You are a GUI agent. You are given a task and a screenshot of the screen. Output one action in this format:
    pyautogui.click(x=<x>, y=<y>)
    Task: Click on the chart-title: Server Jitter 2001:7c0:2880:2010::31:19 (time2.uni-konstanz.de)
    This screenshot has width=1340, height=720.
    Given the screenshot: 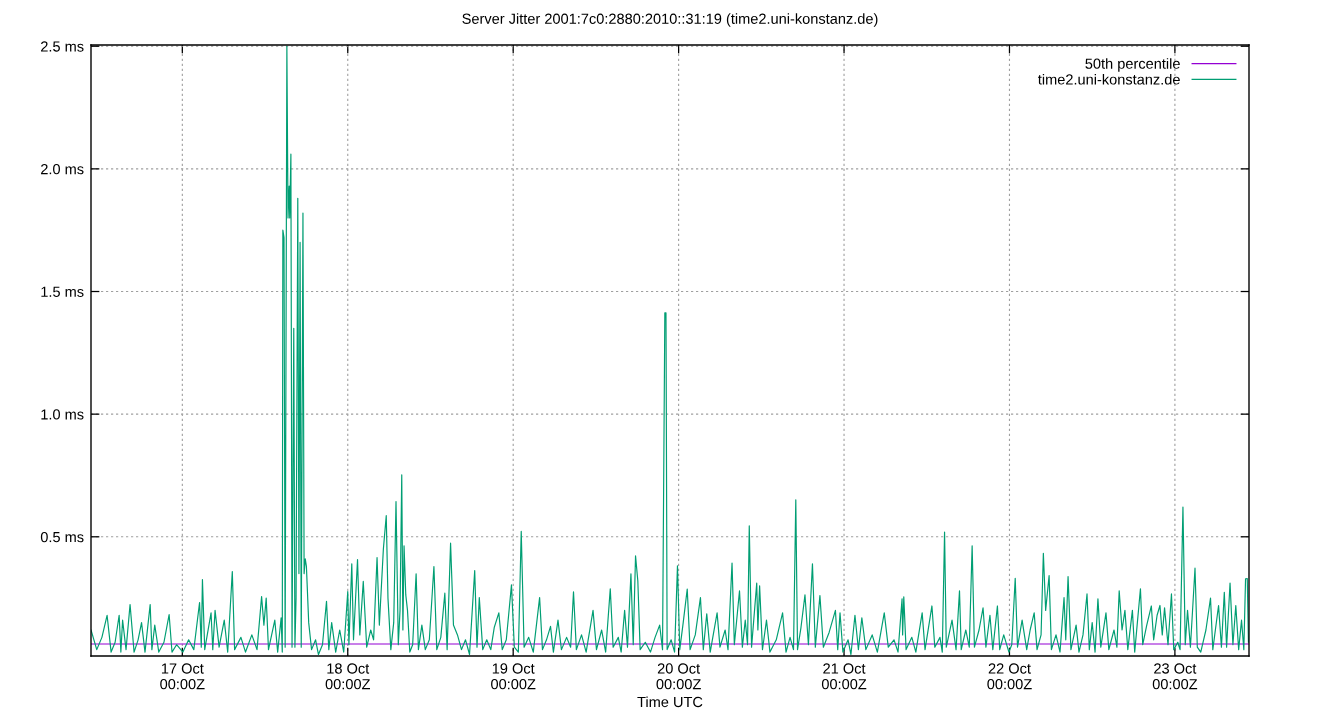 What is the action you would take?
    pyautogui.click(x=670, y=20)
    